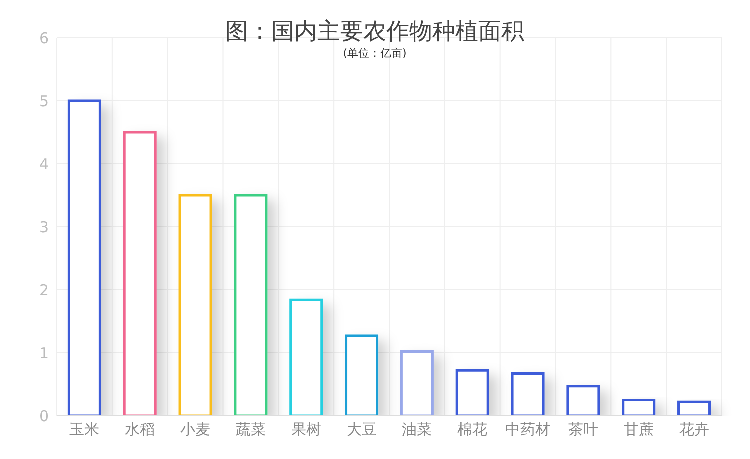  Describe the element at coordinates (694, 429) in the screenshot. I see `x-tick-label: 花卉` at that location.